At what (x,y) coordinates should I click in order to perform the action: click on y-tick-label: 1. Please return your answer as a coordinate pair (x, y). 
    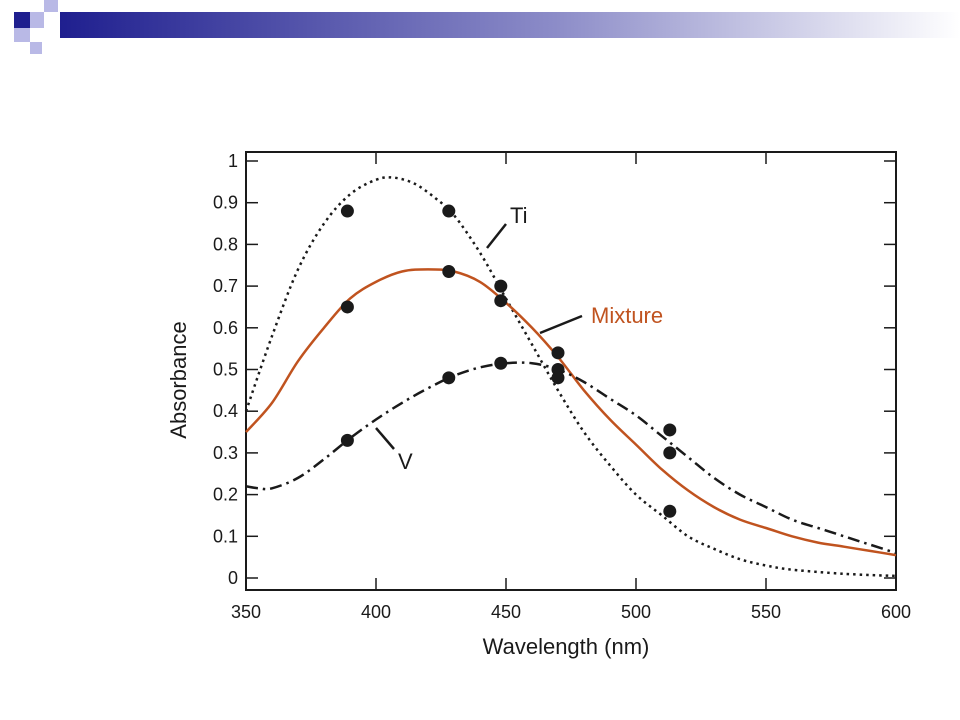
    Looking at the image, I should click on (233, 161).